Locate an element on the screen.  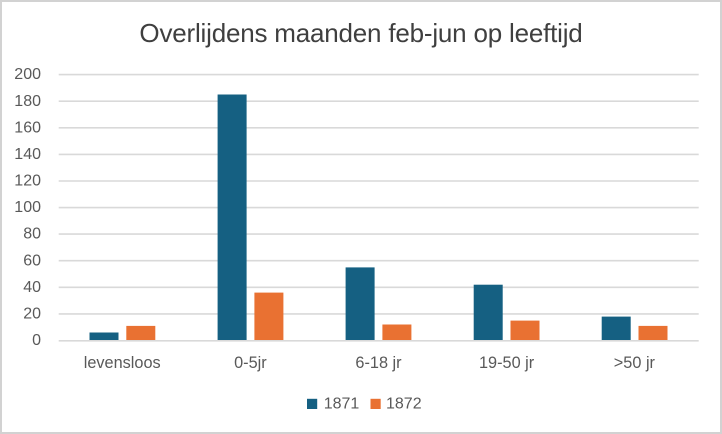
svg-text: 180 is located at coordinates (27, 101).